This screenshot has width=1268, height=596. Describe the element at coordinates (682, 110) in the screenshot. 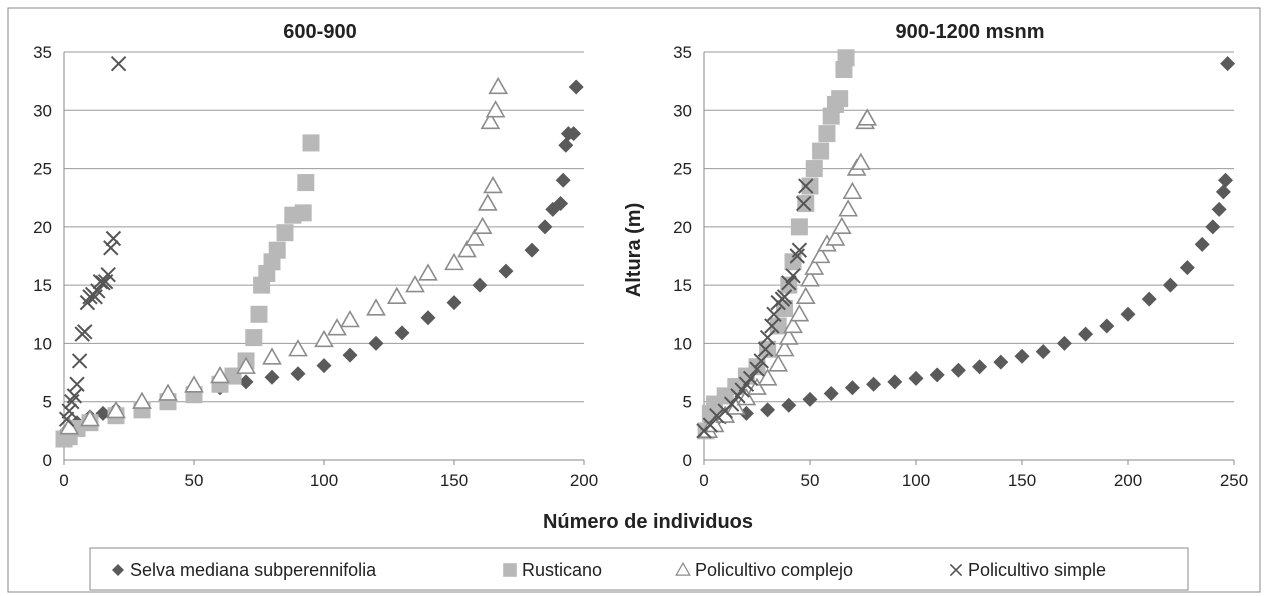

I see `right-y-tick-label: 30` at that location.